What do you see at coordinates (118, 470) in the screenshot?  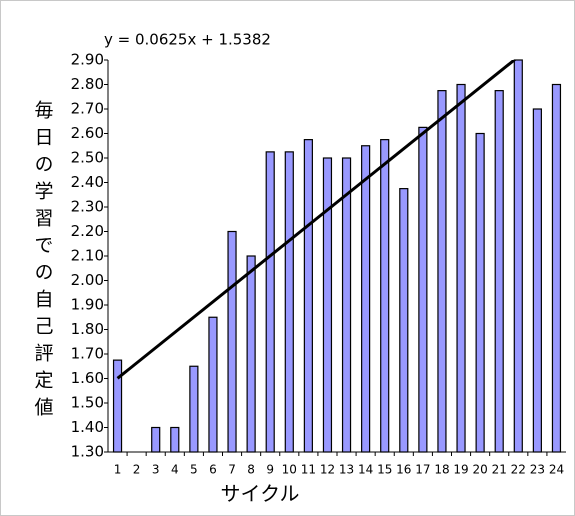 I see `x-tick-label: 1` at bounding box center [118, 470].